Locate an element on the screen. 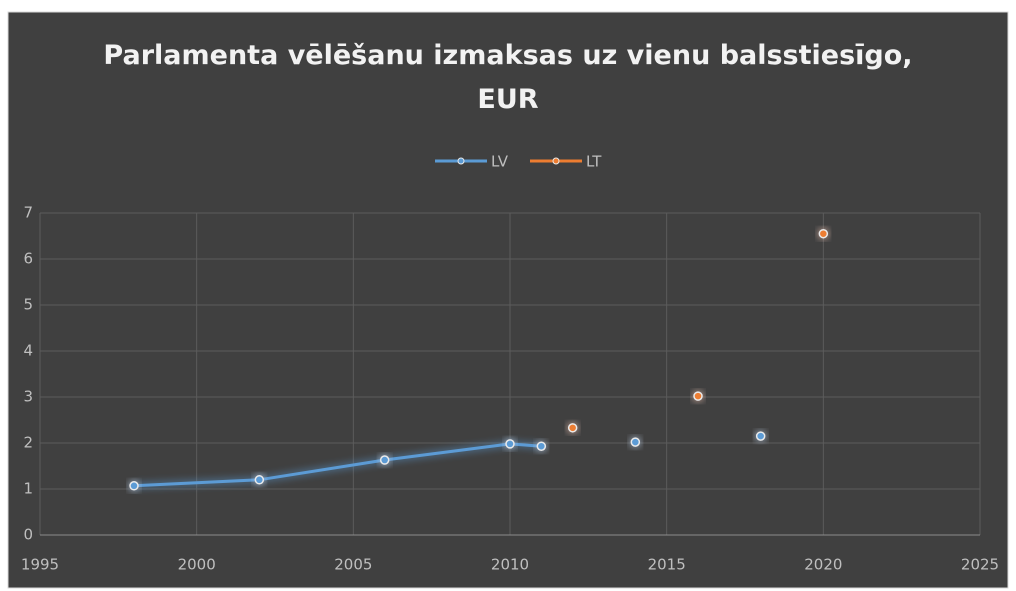  y-tick-label: 0 is located at coordinates (28, 535).